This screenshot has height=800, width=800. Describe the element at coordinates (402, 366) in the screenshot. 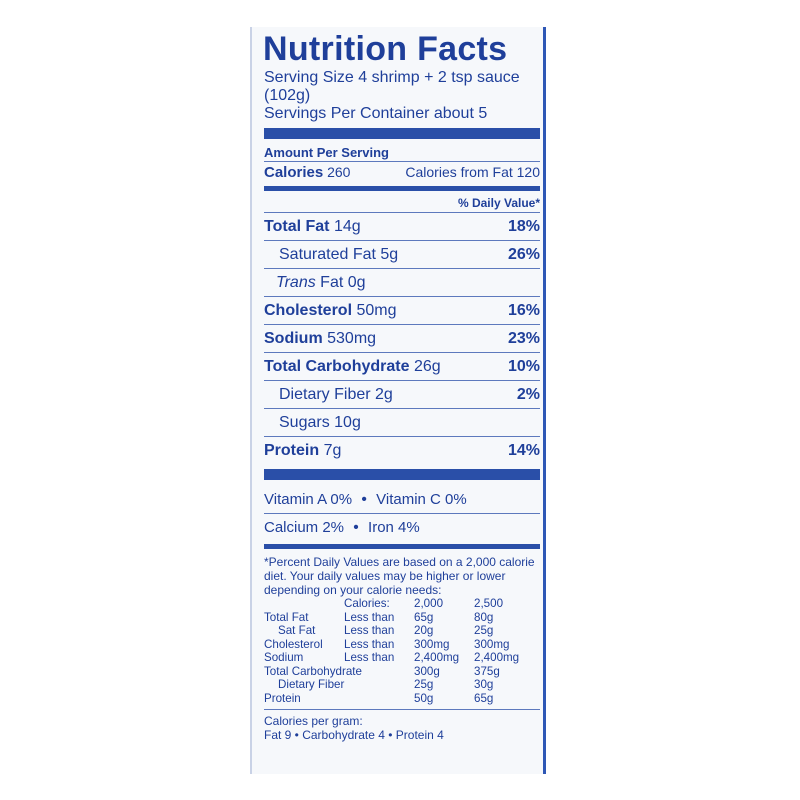

I see `nutrient-row-total-carbohydrate: Total Carbohydrate 26g 10%` at that location.